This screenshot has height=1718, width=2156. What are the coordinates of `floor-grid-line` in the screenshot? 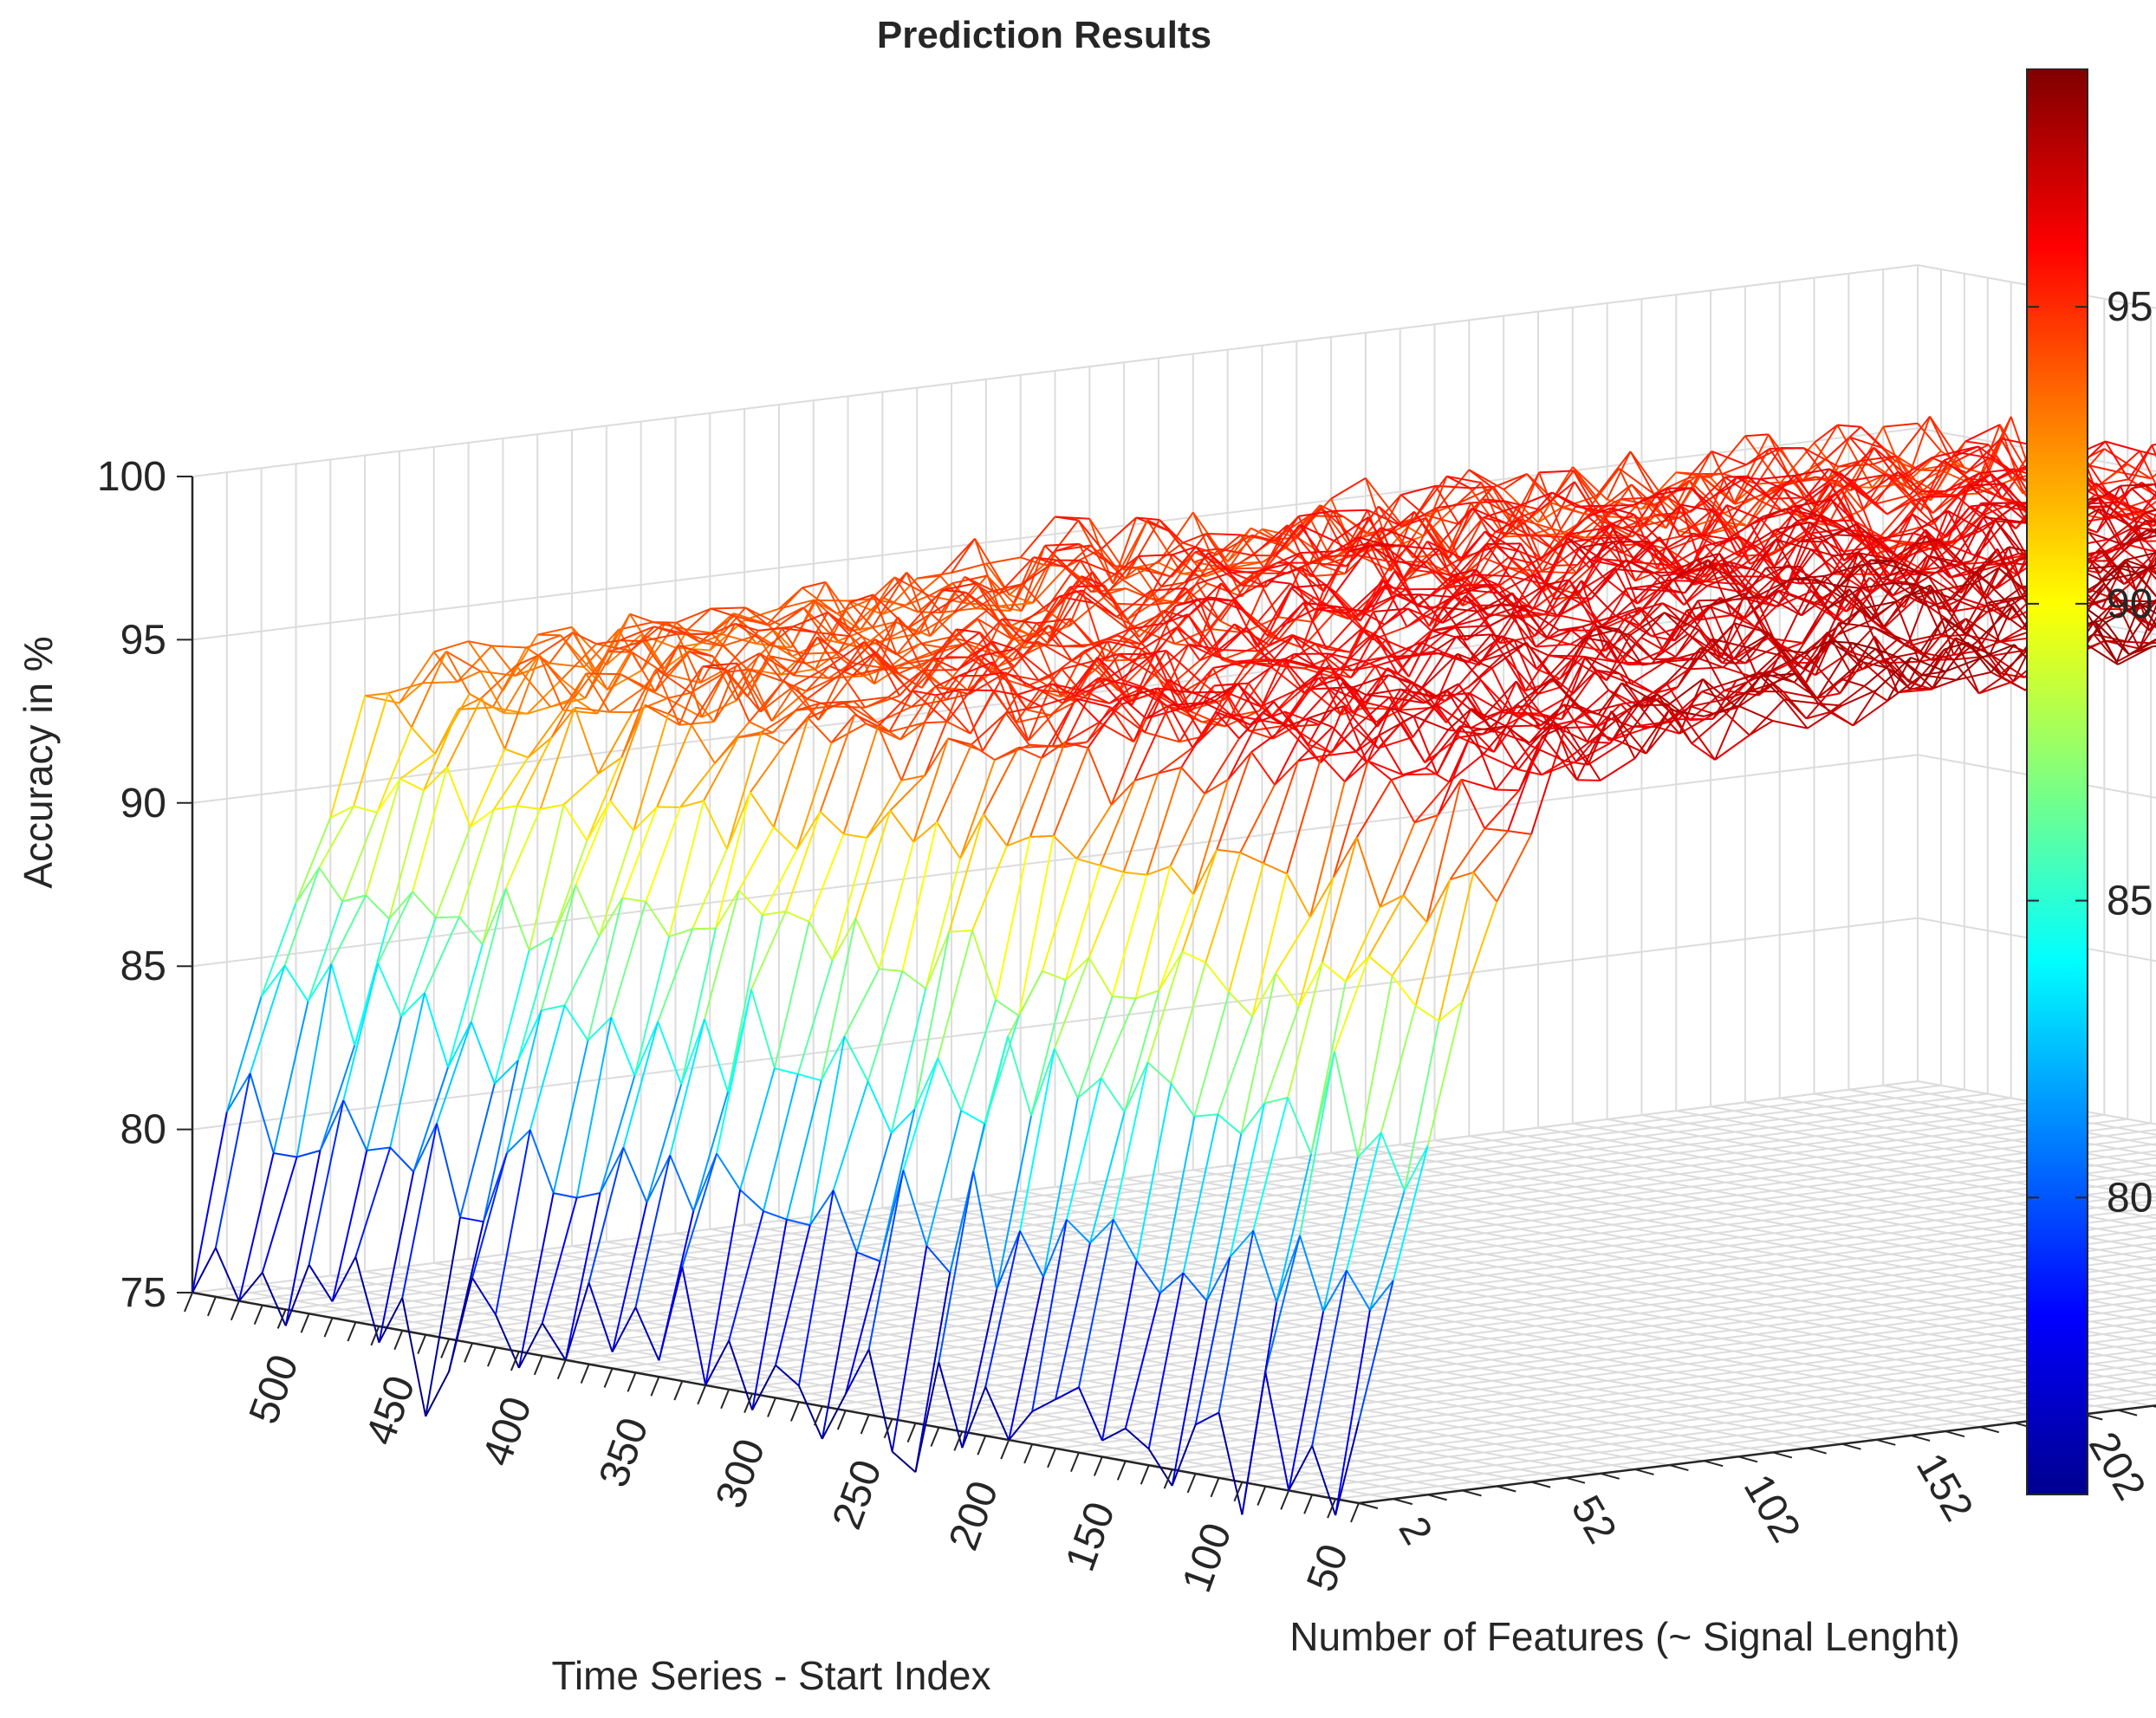 It's located at (1536, 1317).